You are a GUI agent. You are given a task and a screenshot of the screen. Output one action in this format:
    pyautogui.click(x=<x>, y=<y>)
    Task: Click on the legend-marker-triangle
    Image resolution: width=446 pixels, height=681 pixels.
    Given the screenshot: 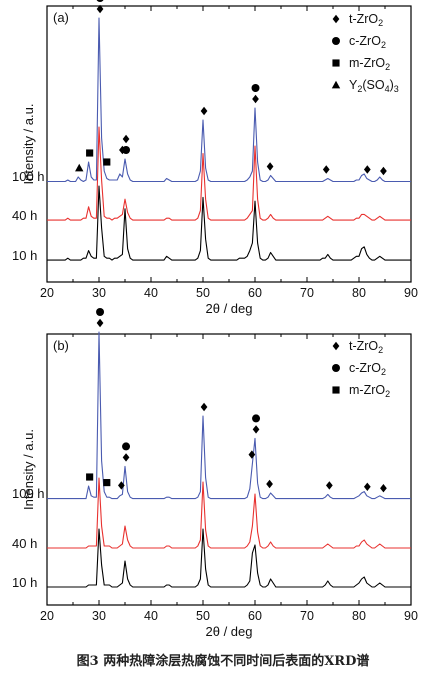 What is the action you would take?
    pyautogui.click(x=336, y=84)
    